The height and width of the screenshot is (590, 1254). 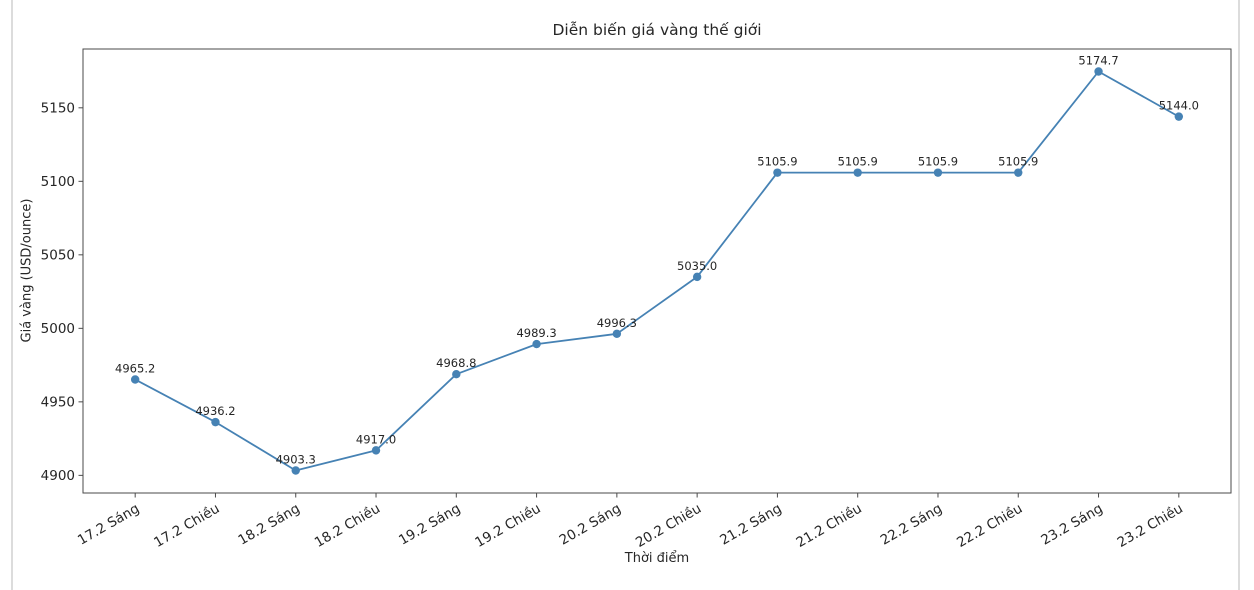 I want to click on data-point-label: 4936.2, so click(x=215, y=411).